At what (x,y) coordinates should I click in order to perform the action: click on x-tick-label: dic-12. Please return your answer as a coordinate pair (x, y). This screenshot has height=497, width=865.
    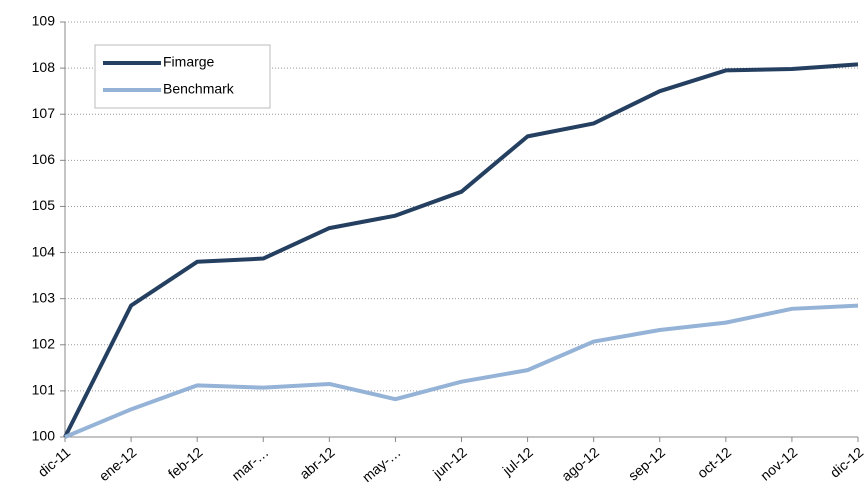
    Looking at the image, I should click on (846, 462).